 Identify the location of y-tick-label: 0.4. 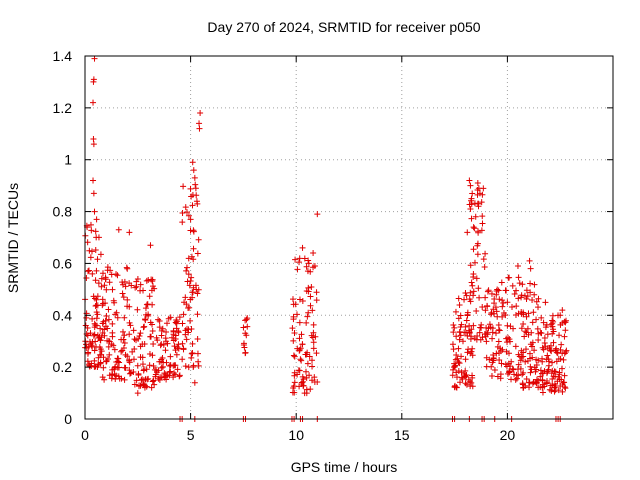
(63, 315).